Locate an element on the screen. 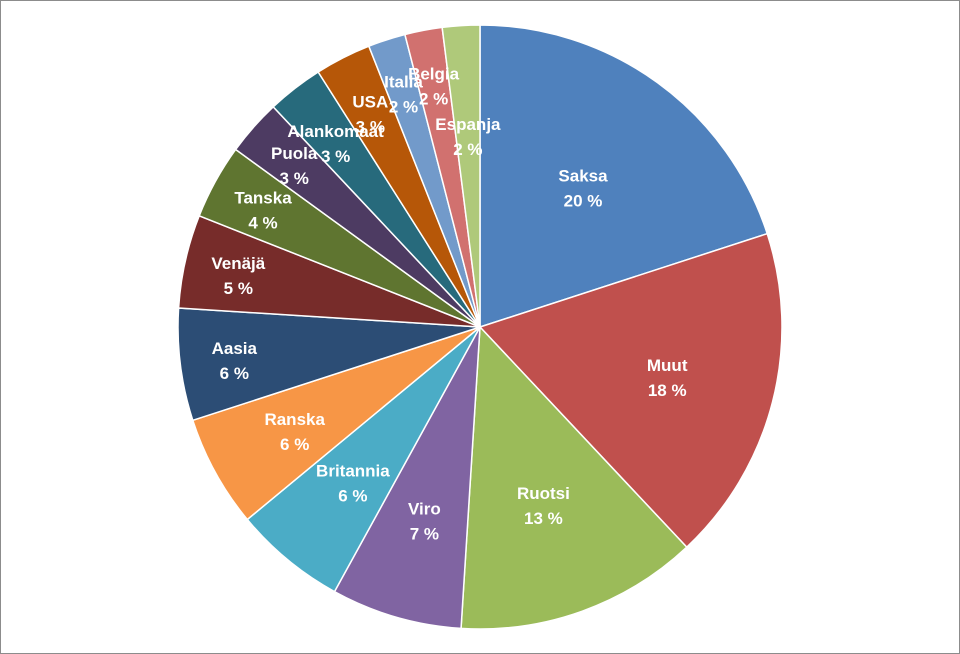 The image size is (960, 654). pie-slice-viro is located at coordinates (407, 478).